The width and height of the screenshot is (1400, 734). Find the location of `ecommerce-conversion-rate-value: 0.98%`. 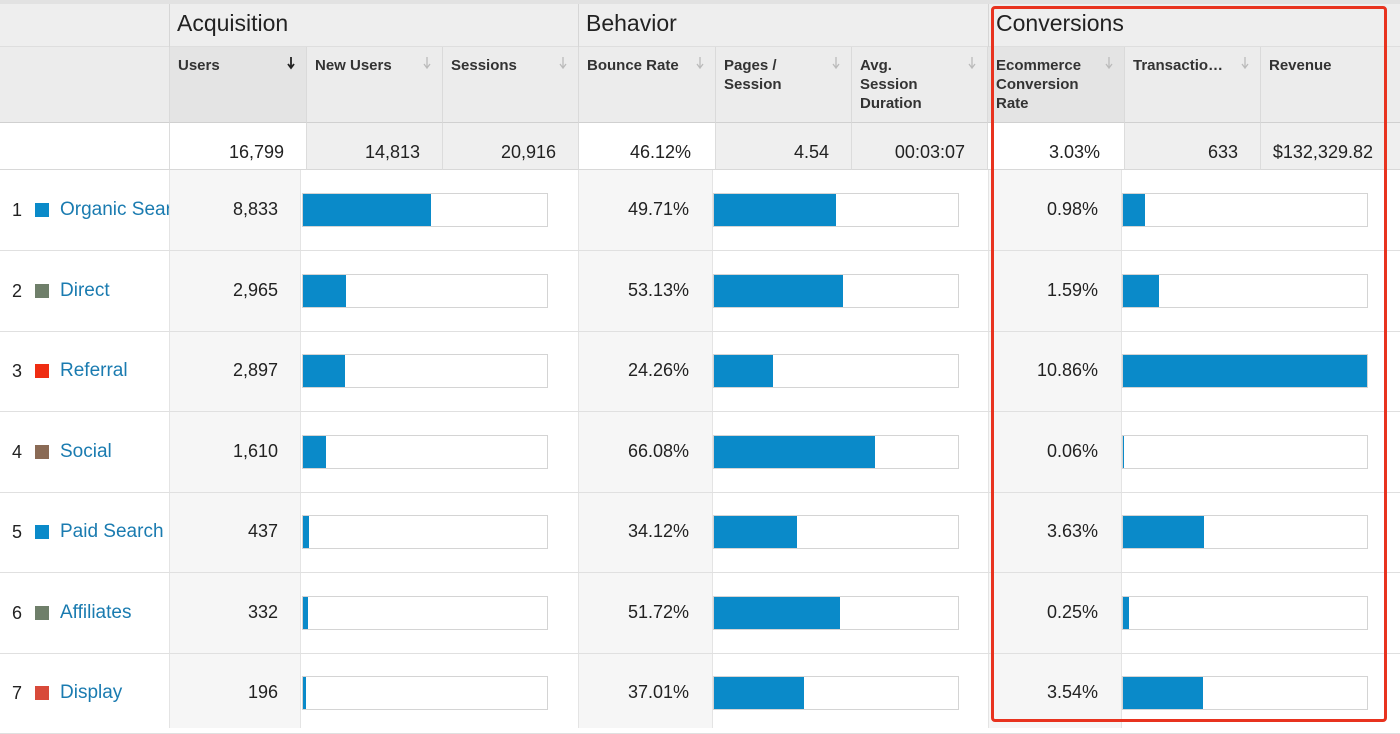

ecommerce-conversion-rate-value: 0.98% is located at coordinates (1072, 209).